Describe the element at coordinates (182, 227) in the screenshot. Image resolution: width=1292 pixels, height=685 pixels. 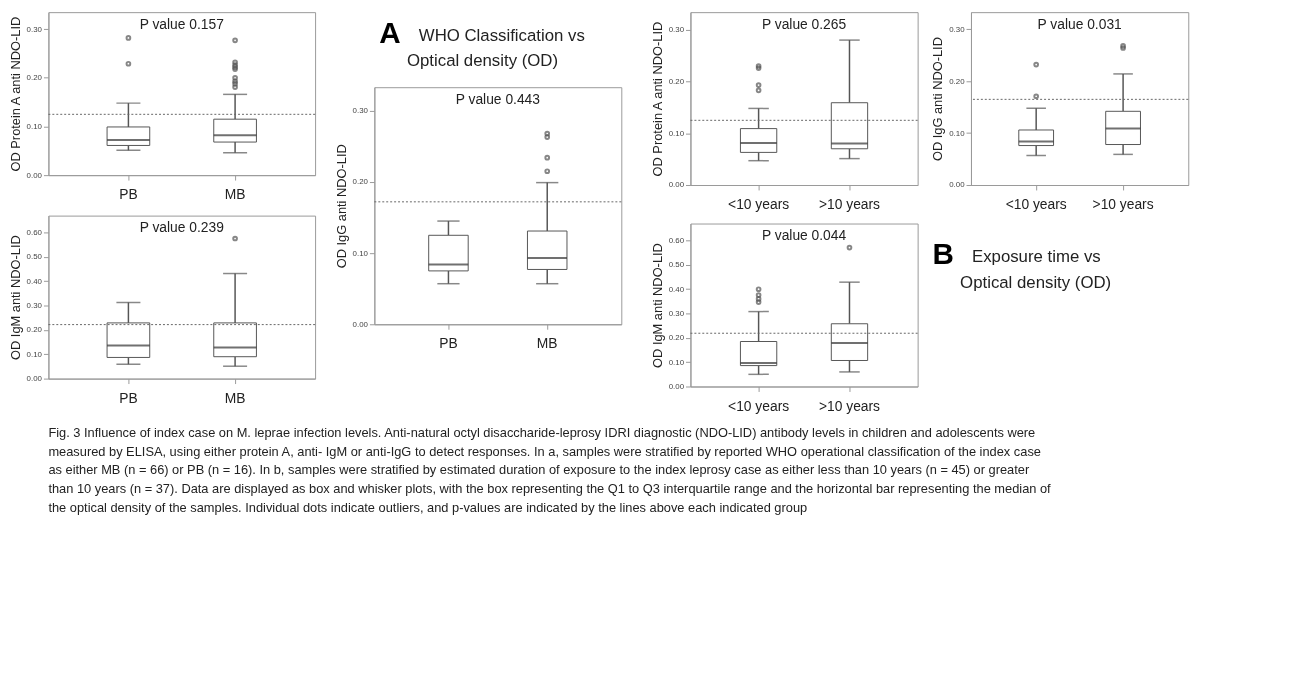
I see `annotation: P value 0.239` at that location.